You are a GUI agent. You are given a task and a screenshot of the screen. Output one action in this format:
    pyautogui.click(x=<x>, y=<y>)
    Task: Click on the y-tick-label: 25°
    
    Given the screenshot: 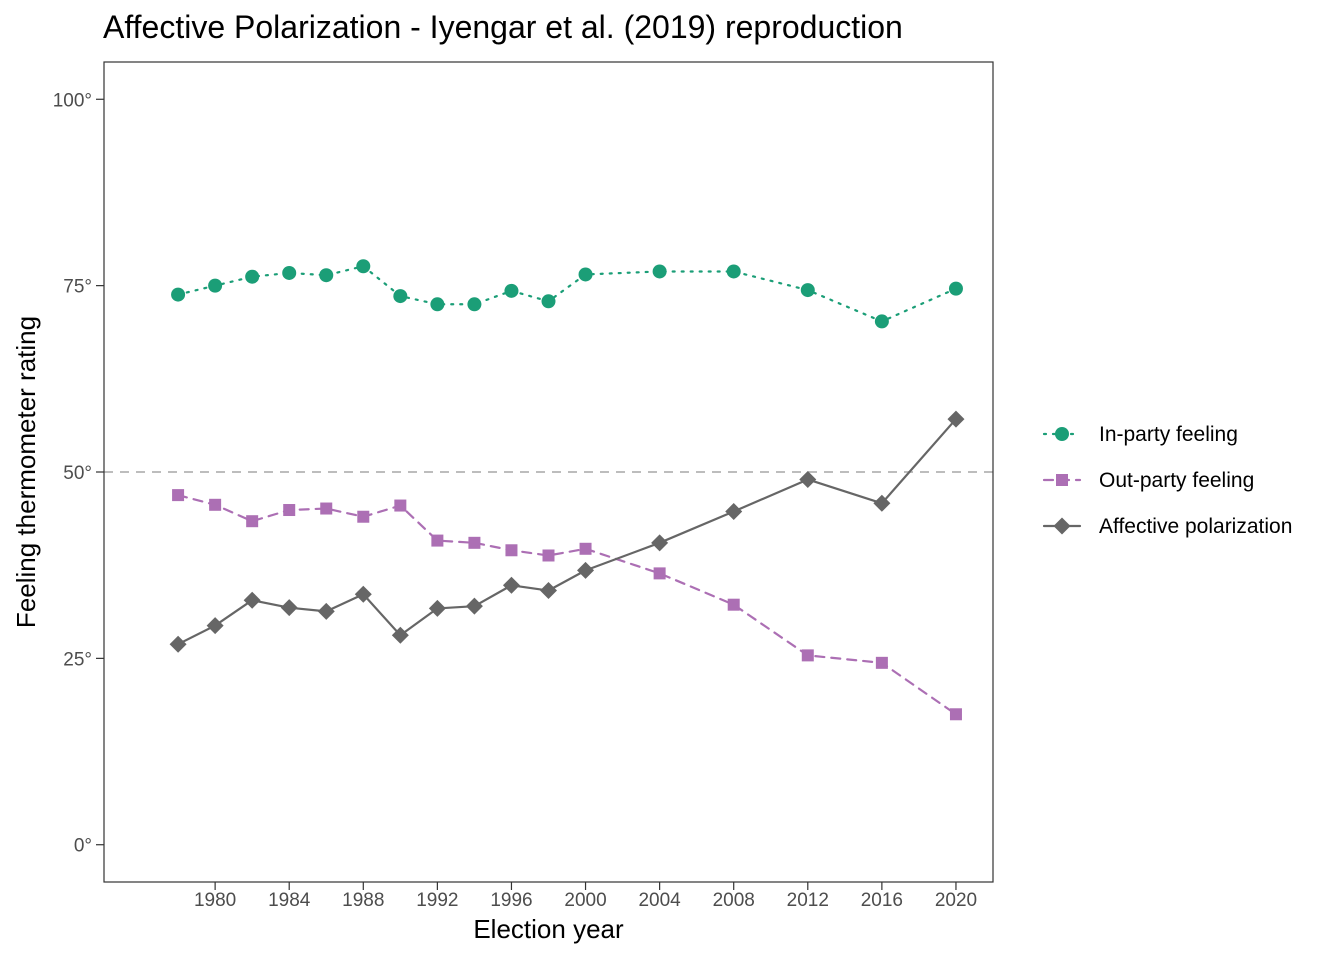 What is the action you would take?
    pyautogui.click(x=77, y=659)
    